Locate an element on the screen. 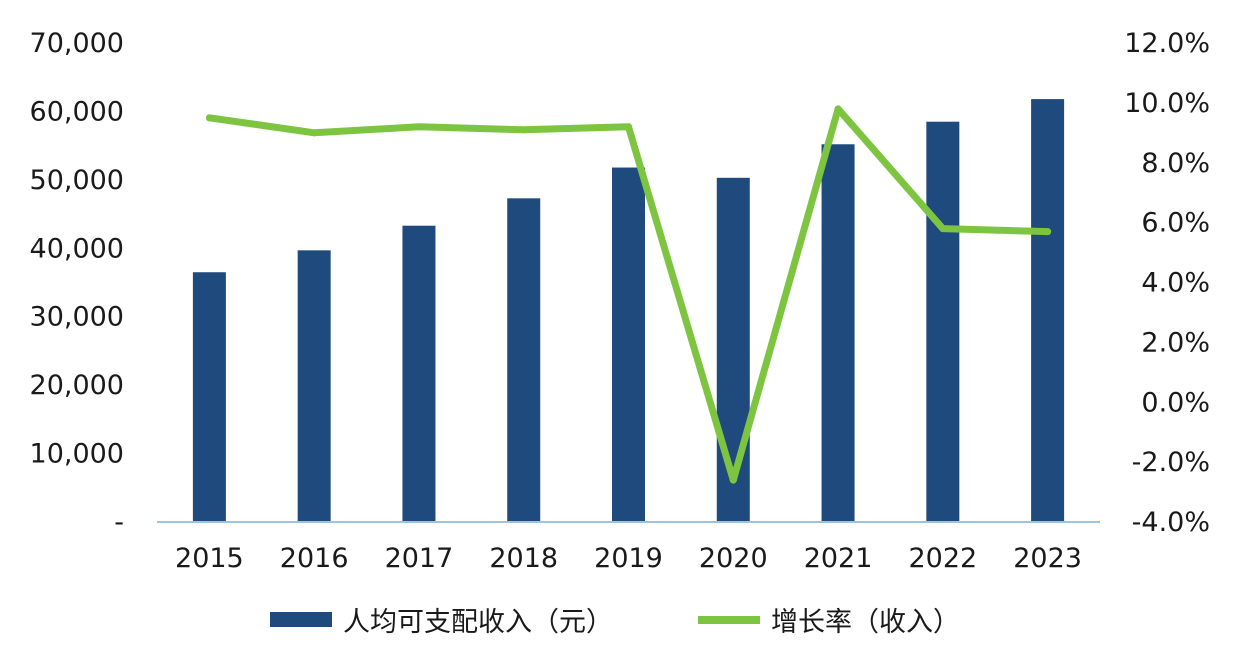 The height and width of the screenshot is (650, 1242). growth-point-2021 is located at coordinates (838, 109).